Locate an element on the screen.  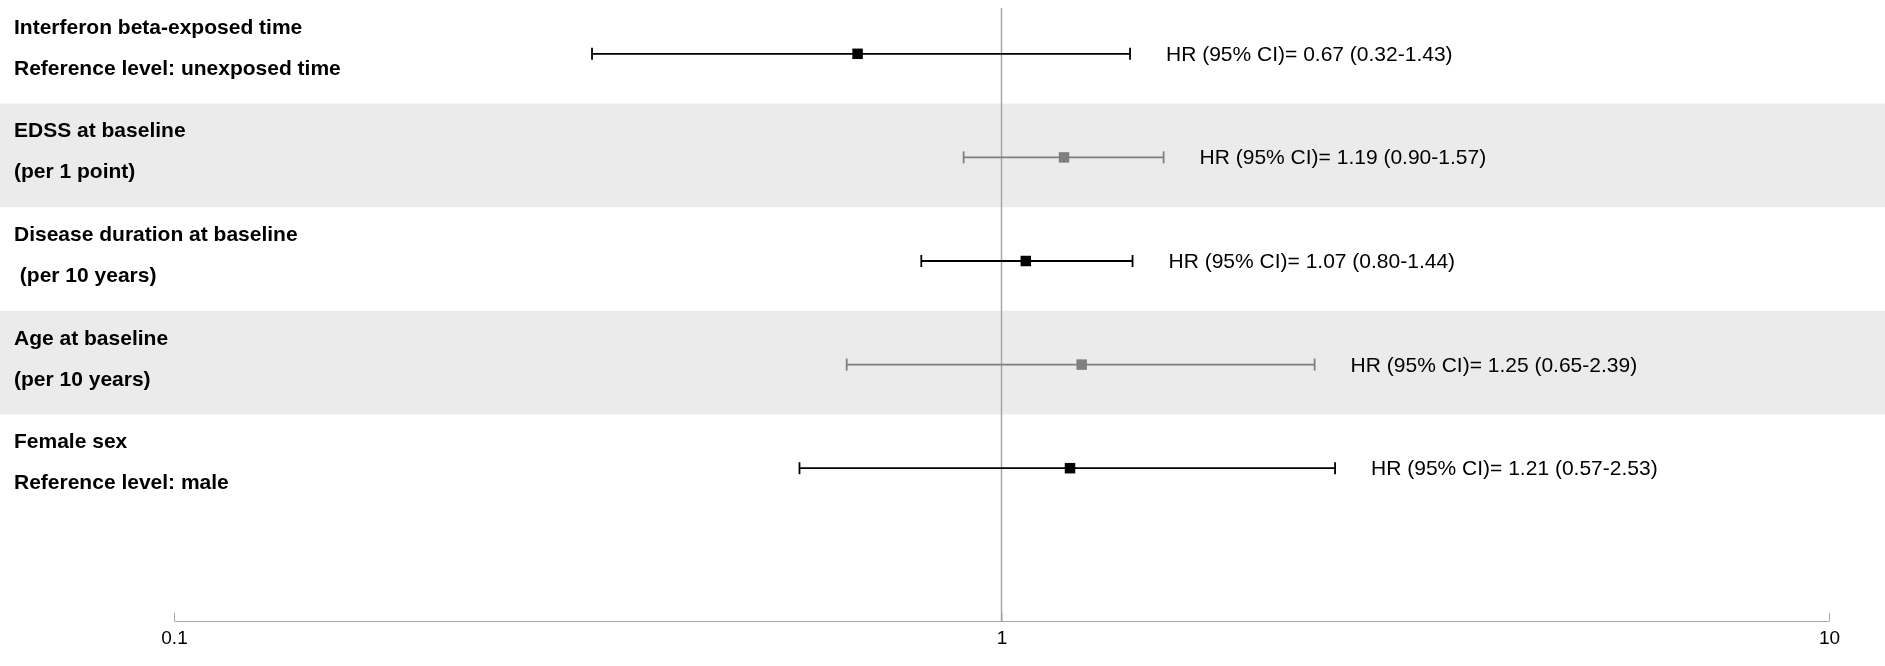
annotation: HR (95% CI)= 1.07 (0.80-1.44) is located at coordinates (1312, 260).